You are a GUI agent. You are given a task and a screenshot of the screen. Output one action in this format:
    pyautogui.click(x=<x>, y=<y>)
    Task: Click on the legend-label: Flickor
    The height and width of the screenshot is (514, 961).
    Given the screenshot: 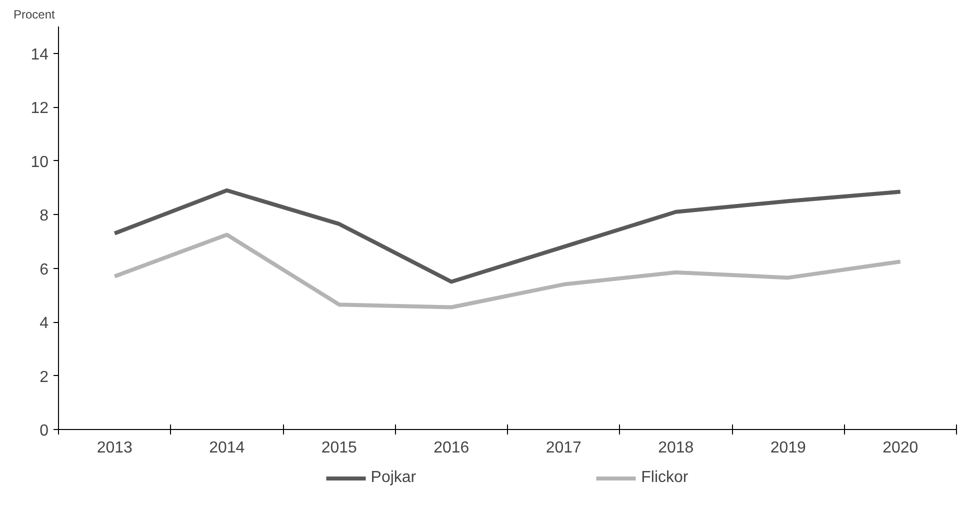 What is the action you would take?
    pyautogui.click(x=664, y=477)
    